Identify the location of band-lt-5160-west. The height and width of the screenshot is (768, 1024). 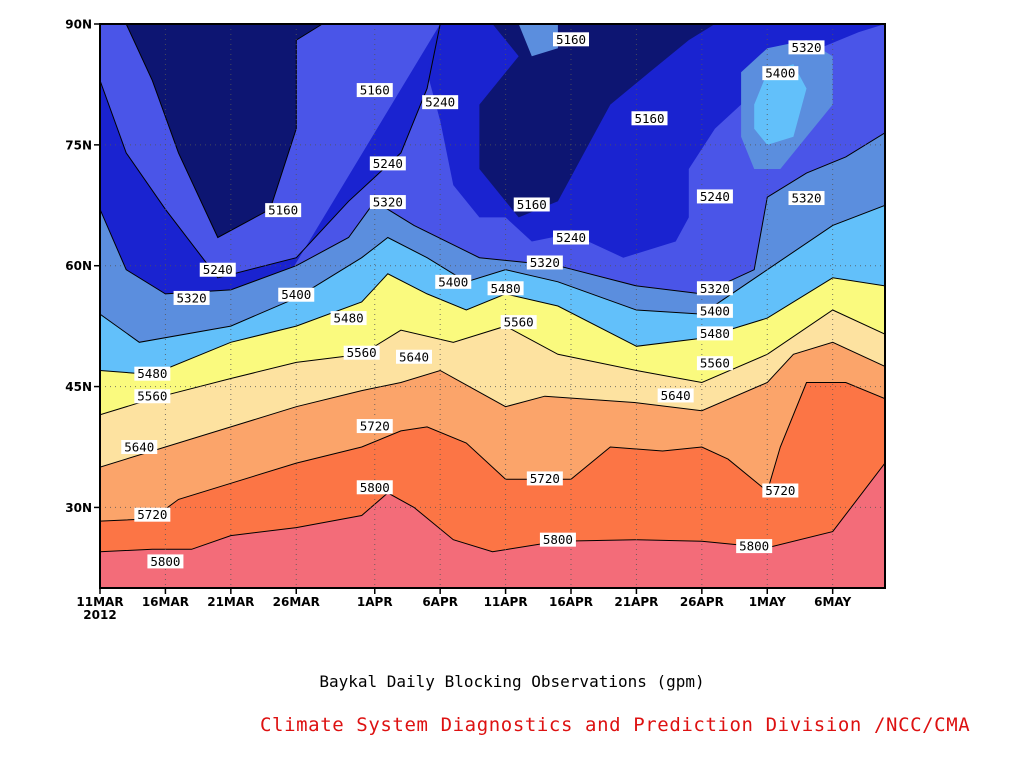
(224, 131).